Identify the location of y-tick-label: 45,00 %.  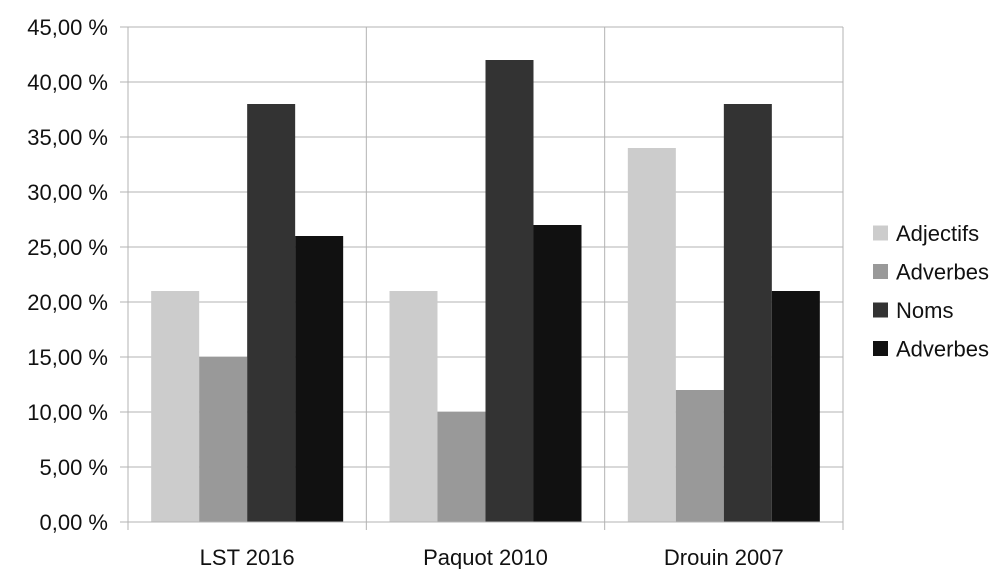
(67, 27).